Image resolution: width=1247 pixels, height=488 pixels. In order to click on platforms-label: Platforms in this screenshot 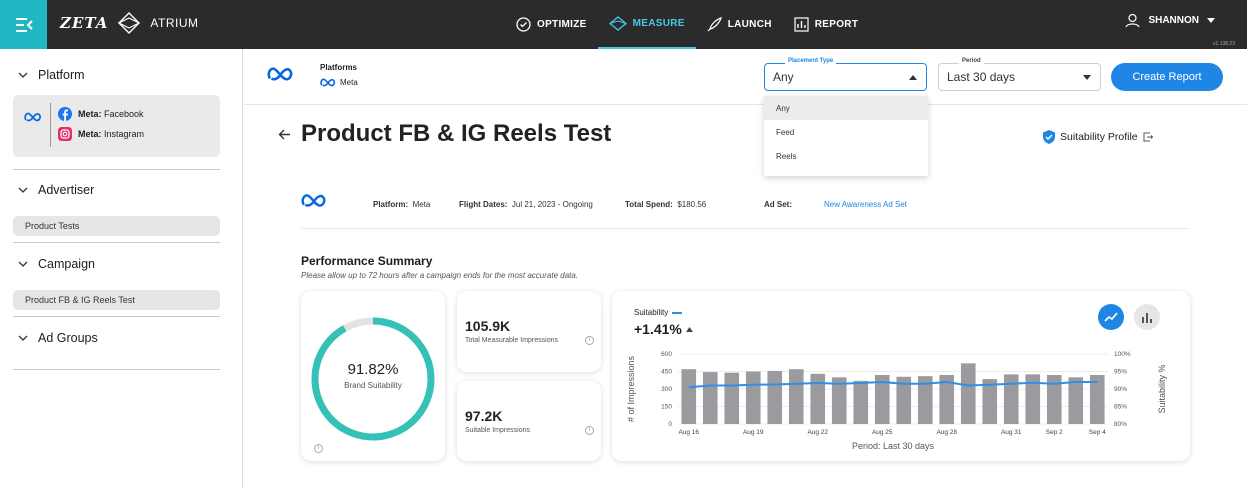, I will do `click(338, 67)`.